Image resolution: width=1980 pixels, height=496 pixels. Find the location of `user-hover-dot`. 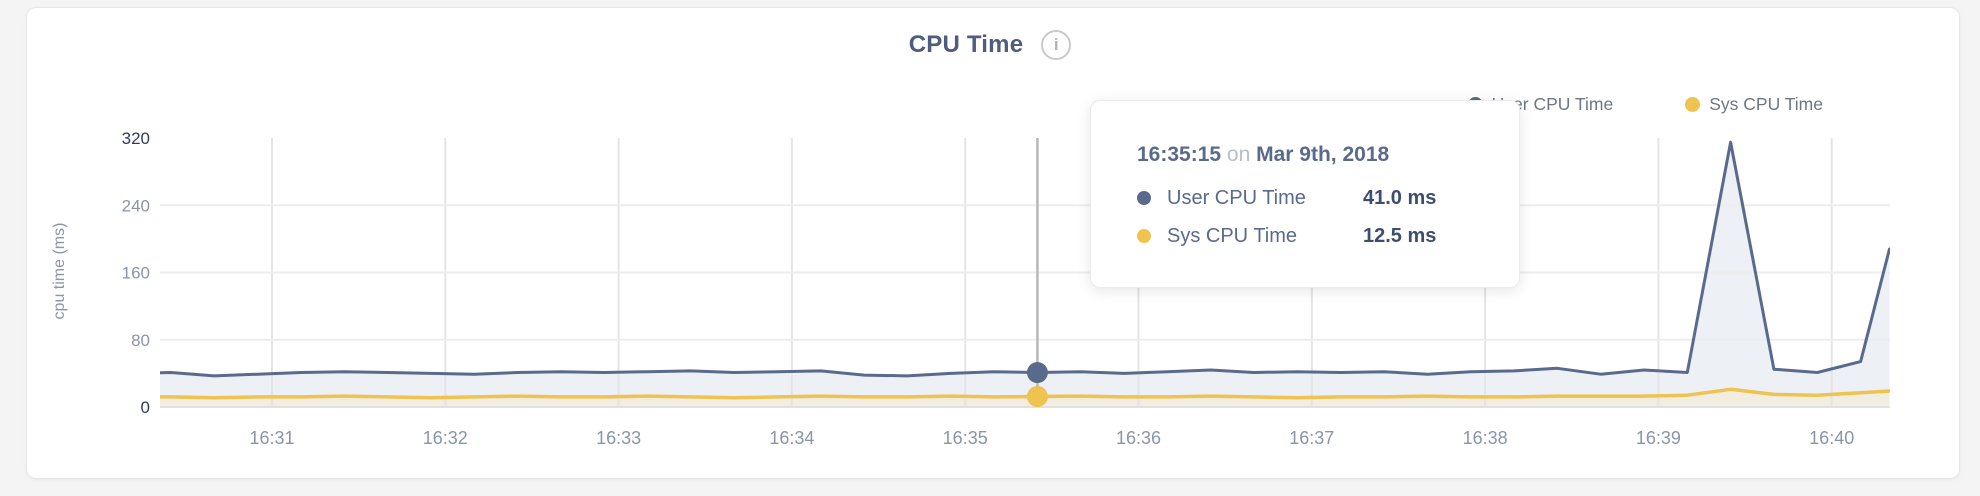

user-hover-dot is located at coordinates (1037, 373).